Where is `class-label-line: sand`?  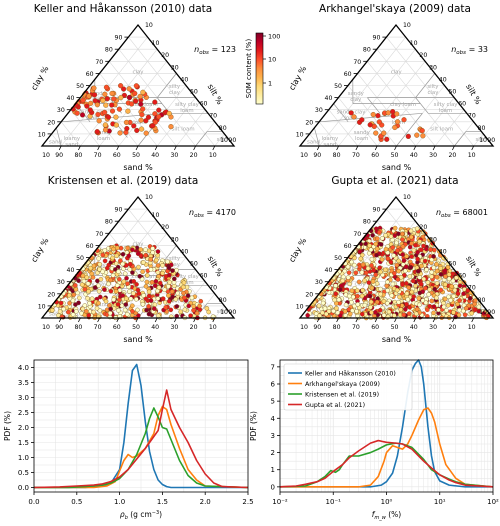
class-label-line: sand is located at coordinates (329, 145).